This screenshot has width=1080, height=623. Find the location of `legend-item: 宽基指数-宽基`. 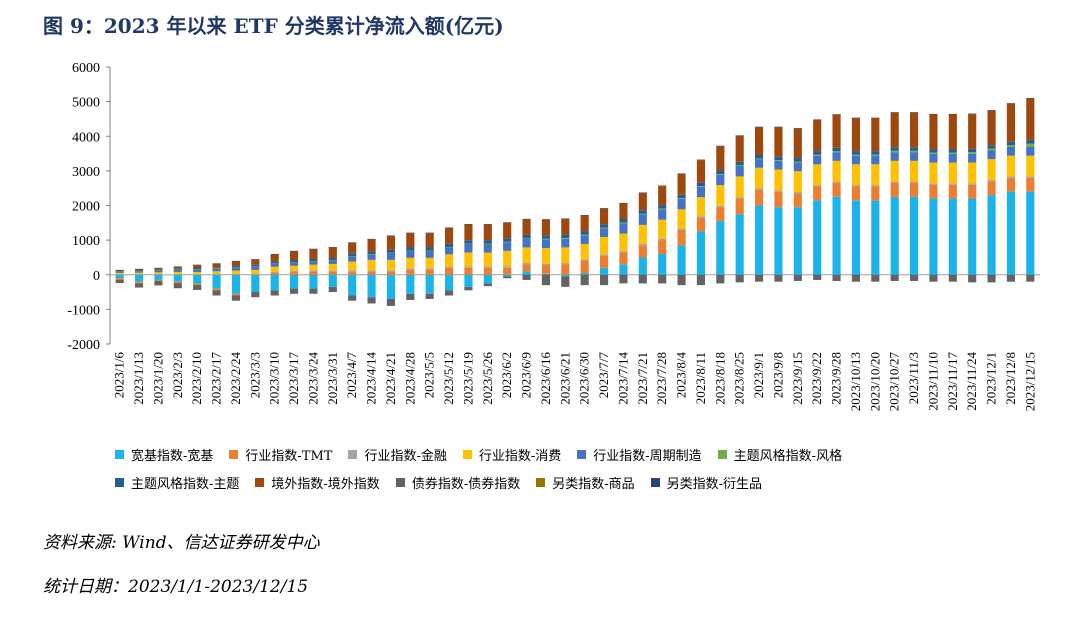

legend-item: 宽基指数-宽基 is located at coordinates (164, 454).